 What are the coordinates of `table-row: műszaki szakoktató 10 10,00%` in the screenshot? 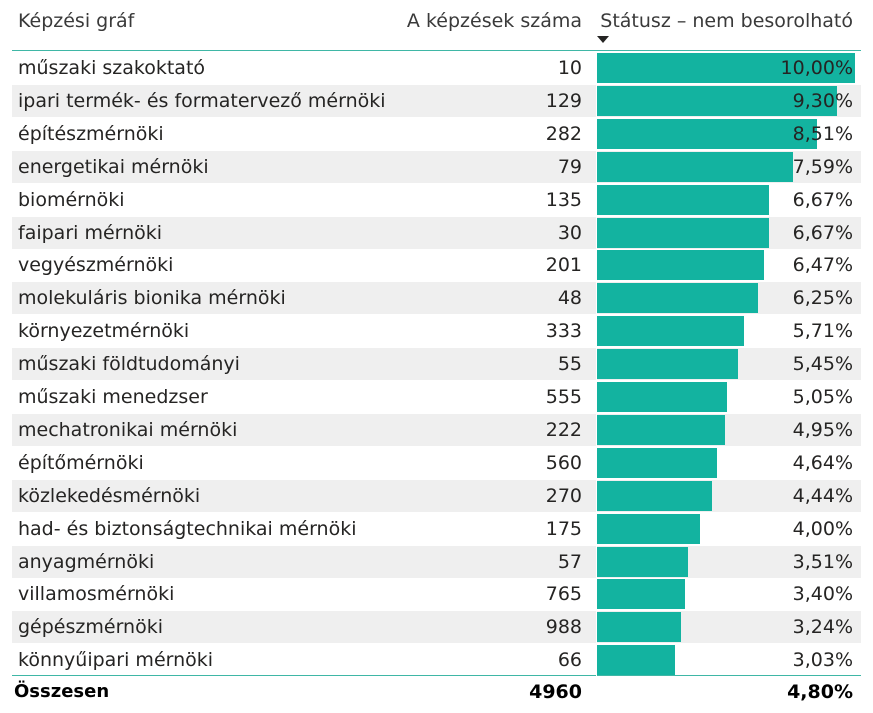 It's located at (436, 68).